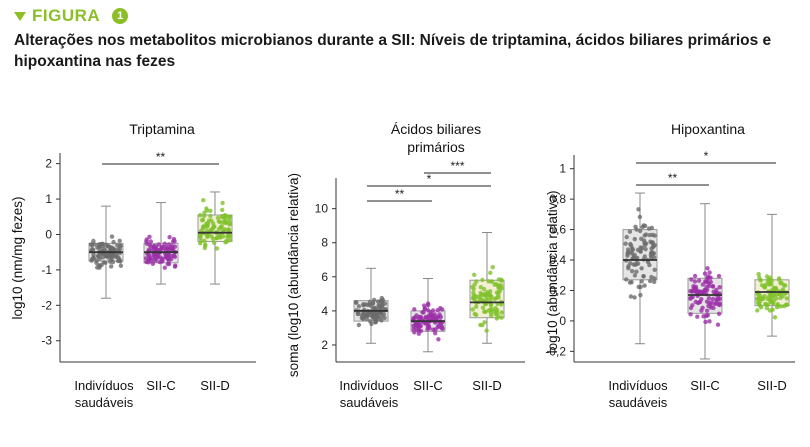 Image resolution: width=810 pixels, height=447 pixels. What do you see at coordinates (162, 129) in the screenshot?
I see `panel-title: Triptamina` at bounding box center [162, 129].